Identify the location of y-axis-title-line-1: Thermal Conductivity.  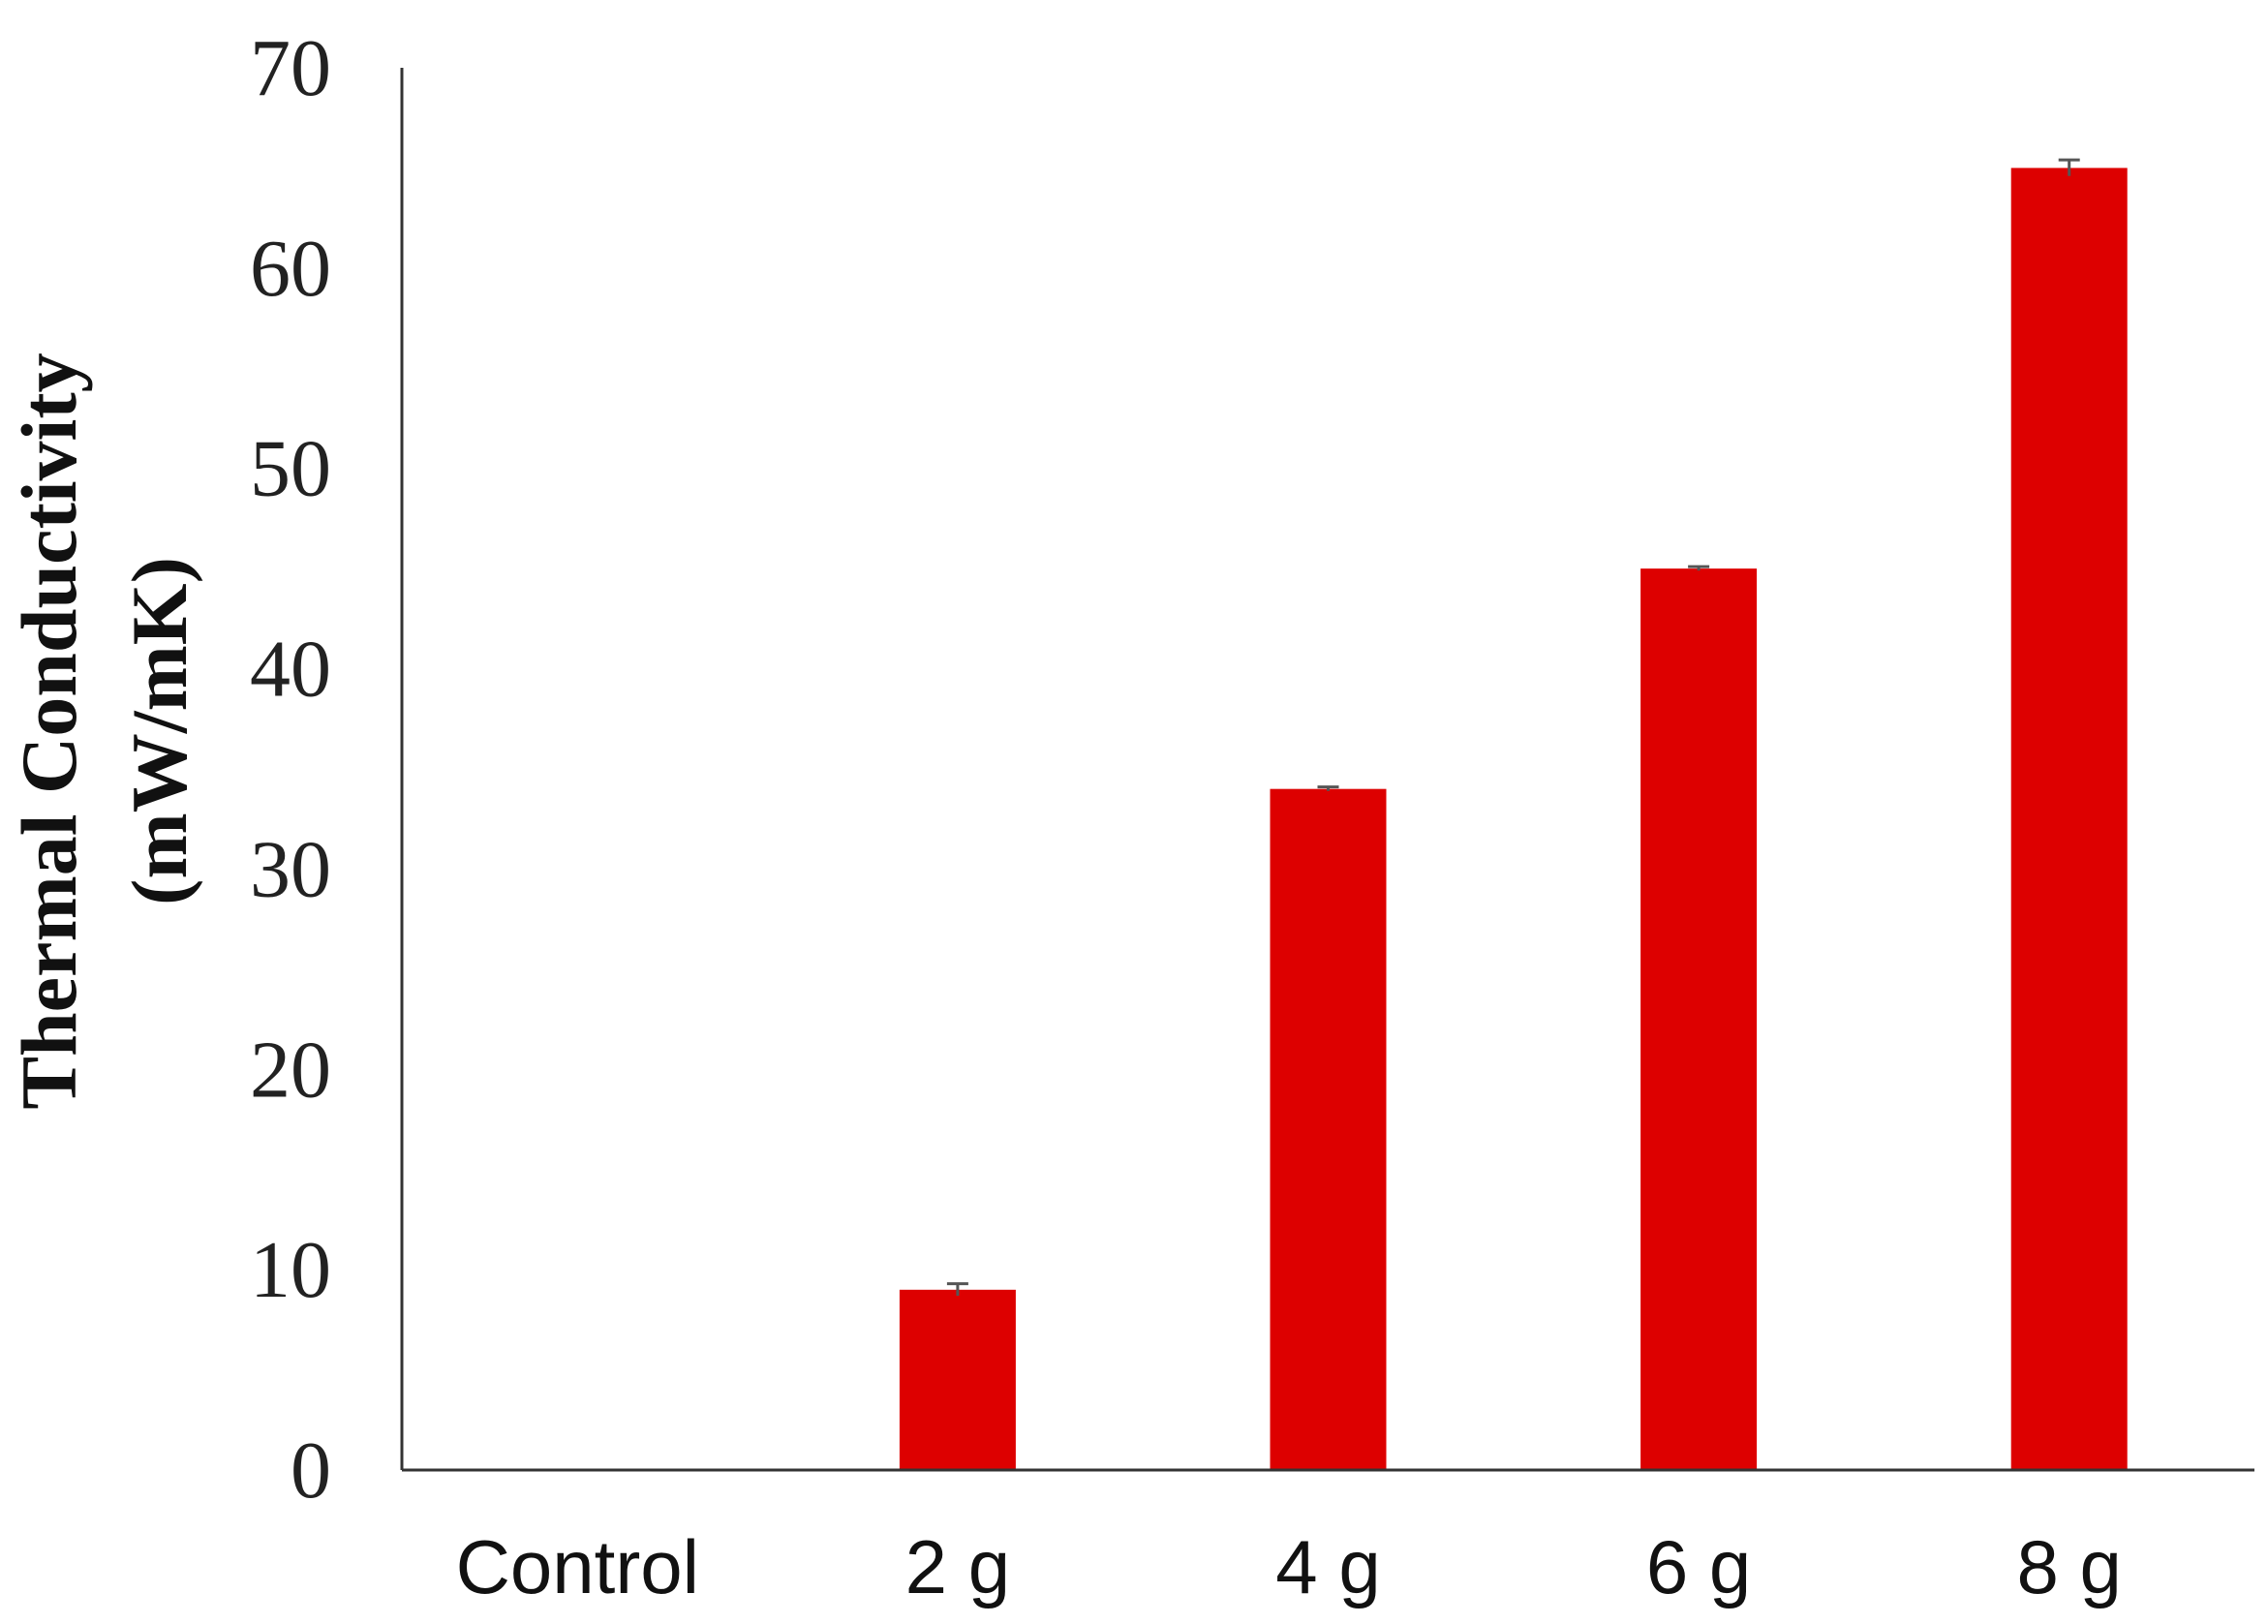
(49, 730).